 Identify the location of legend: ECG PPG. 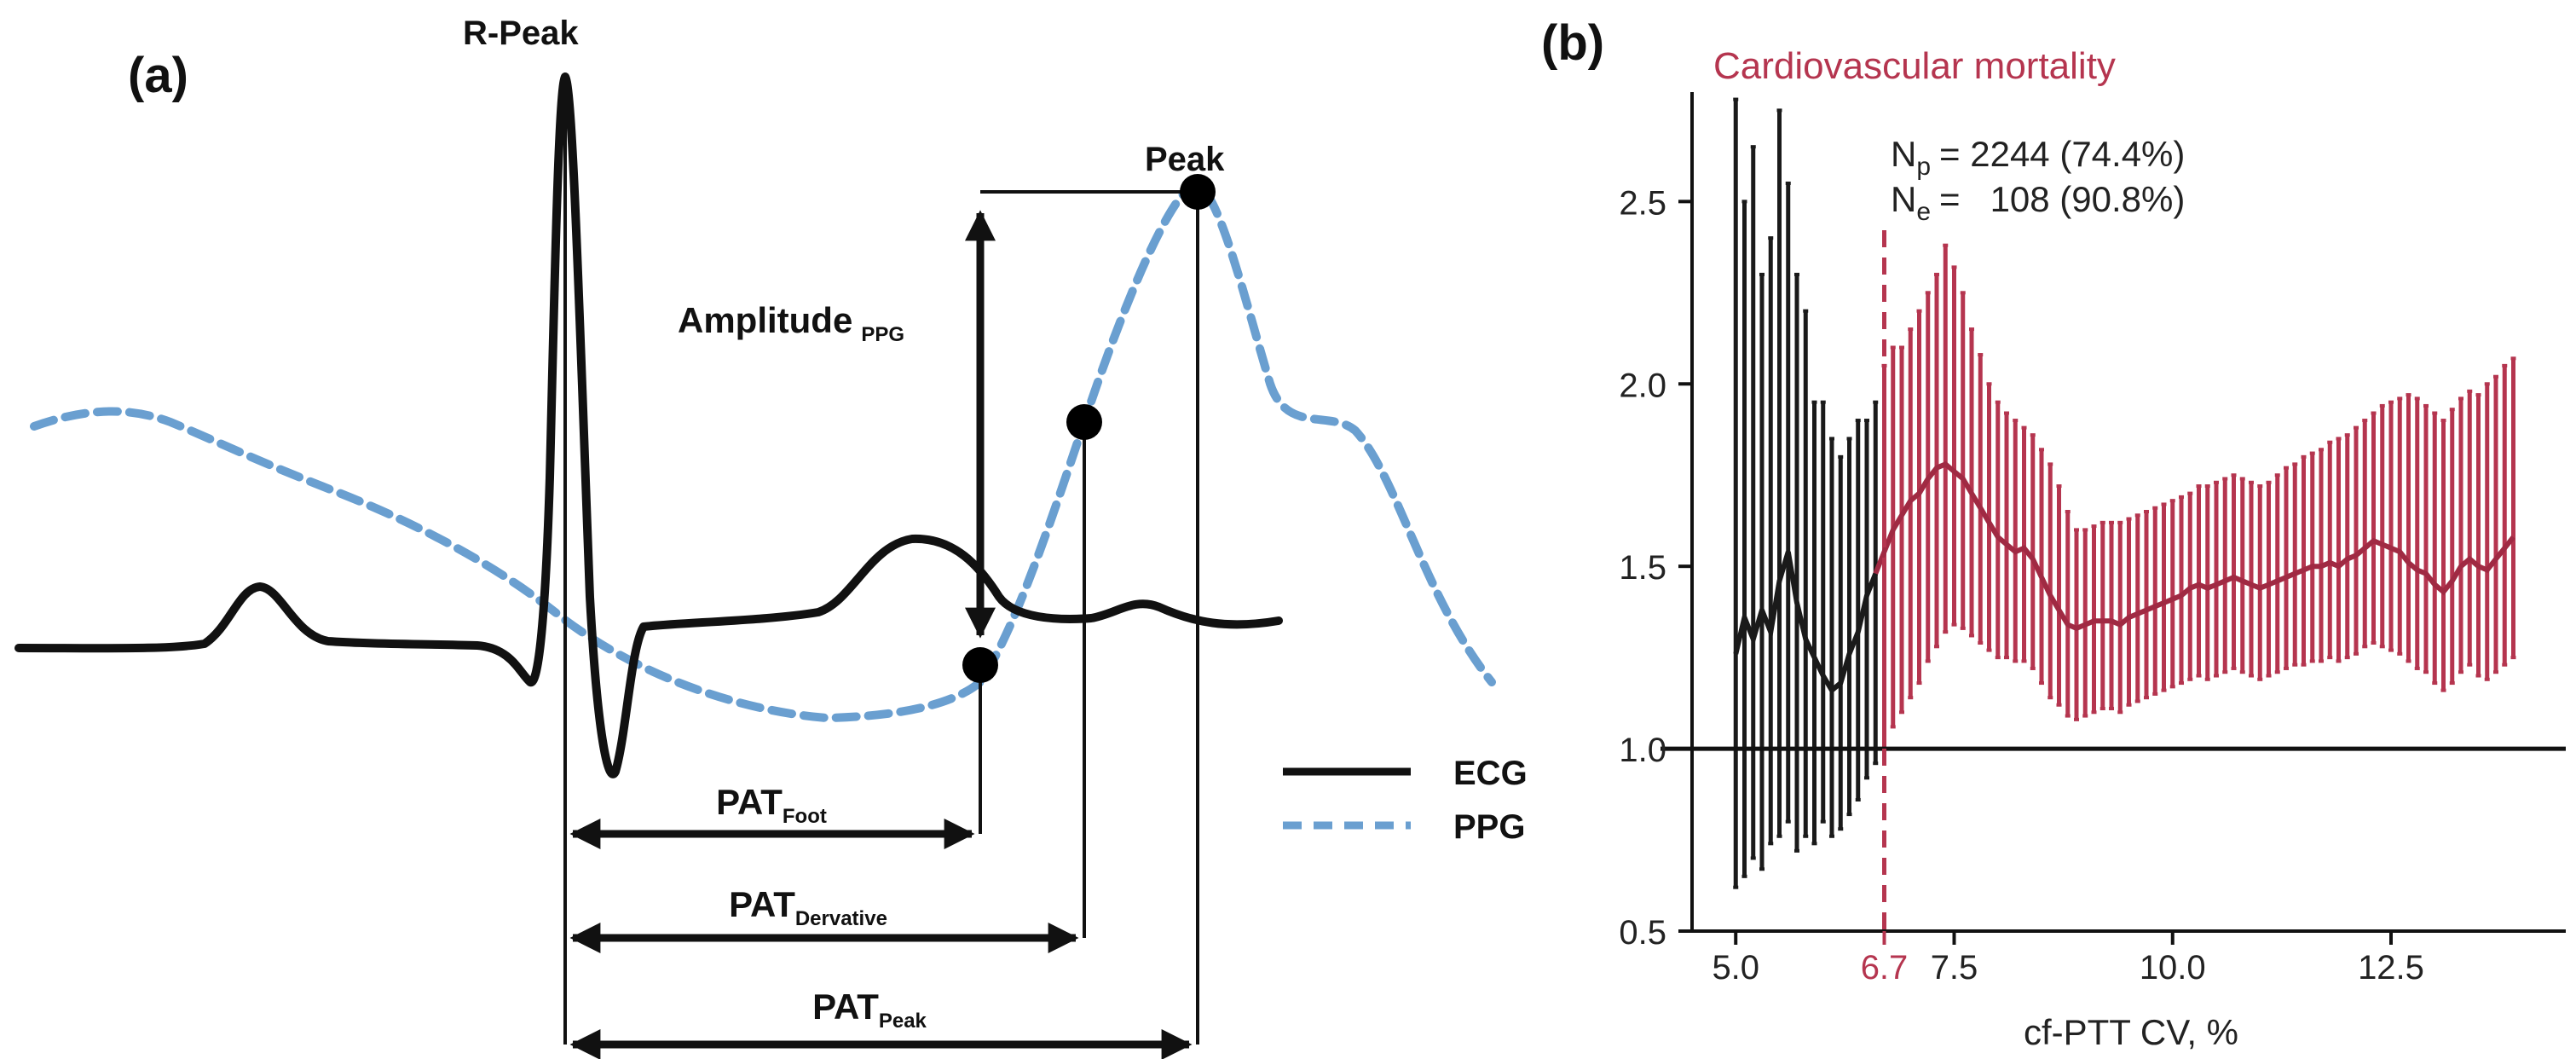
(1405, 800).